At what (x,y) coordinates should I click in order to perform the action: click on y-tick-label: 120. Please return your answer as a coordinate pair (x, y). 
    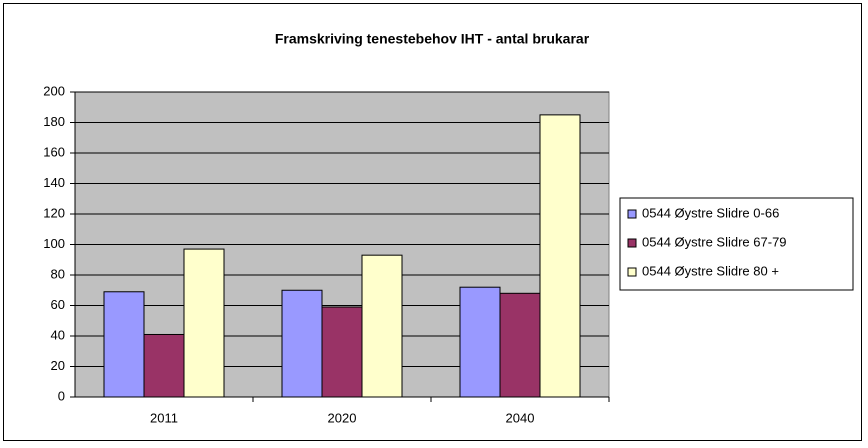
    Looking at the image, I should click on (54, 212).